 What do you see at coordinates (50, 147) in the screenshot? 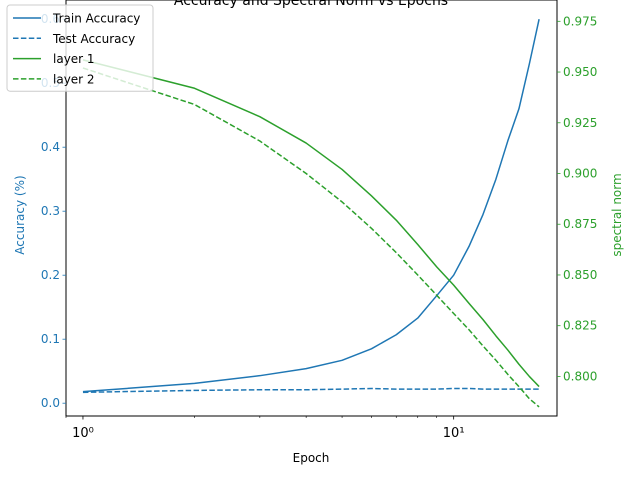
I see `y-left-tick-label: 0.4` at bounding box center [50, 147].